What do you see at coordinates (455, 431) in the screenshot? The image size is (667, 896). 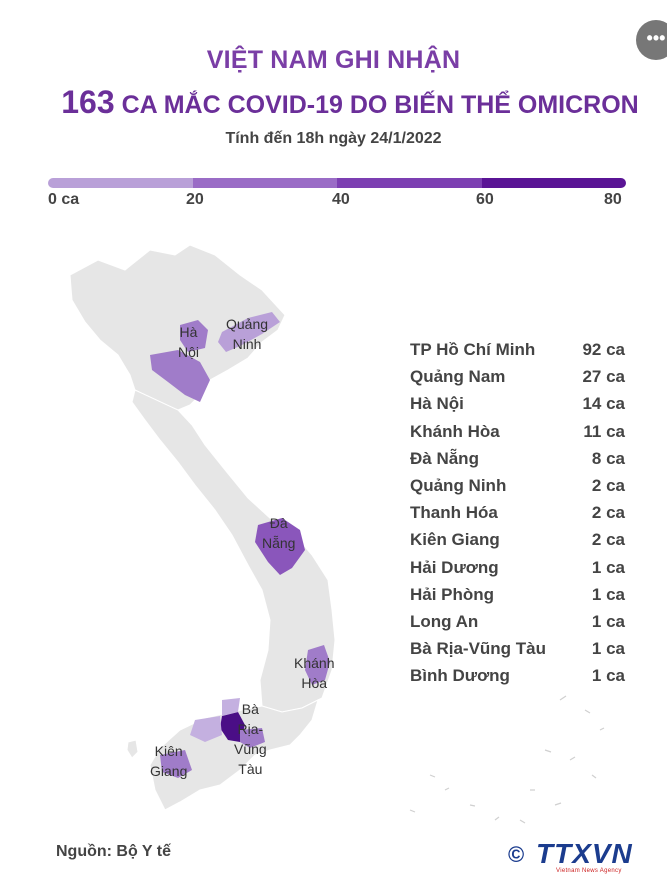 I see `province-name: Khánh Hòa` at bounding box center [455, 431].